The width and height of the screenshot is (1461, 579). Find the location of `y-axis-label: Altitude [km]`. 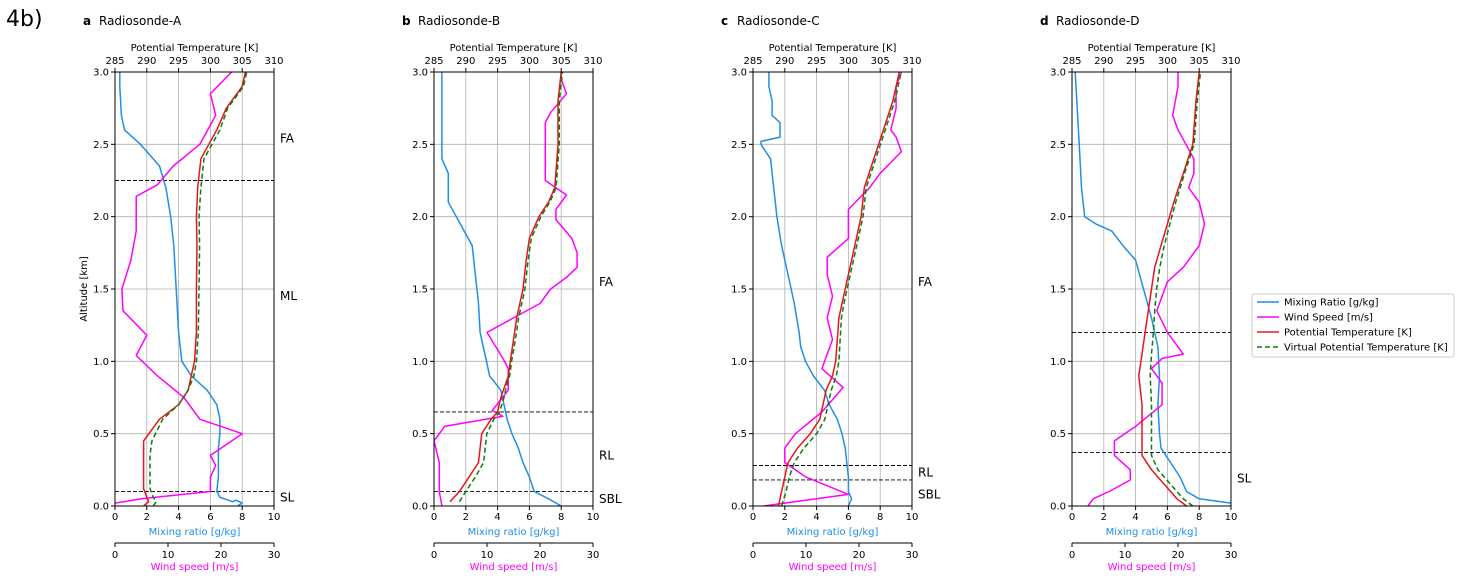

y-axis-label: Altitude [km] is located at coordinates (84, 289).